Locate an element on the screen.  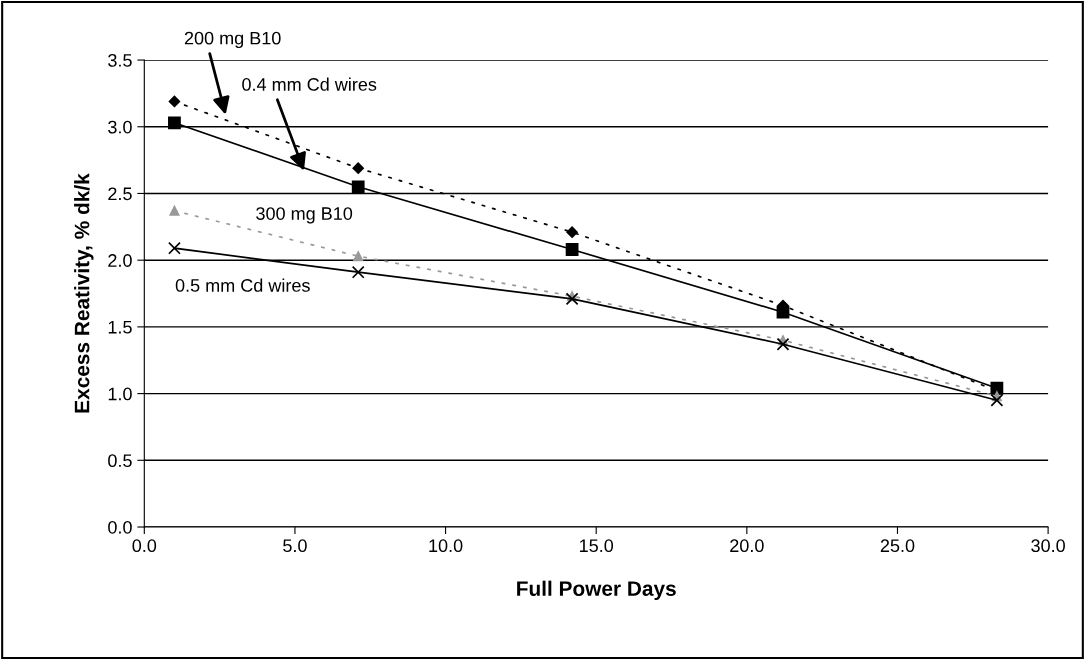
y-tick-label: 2.0 is located at coordinates (120, 260).